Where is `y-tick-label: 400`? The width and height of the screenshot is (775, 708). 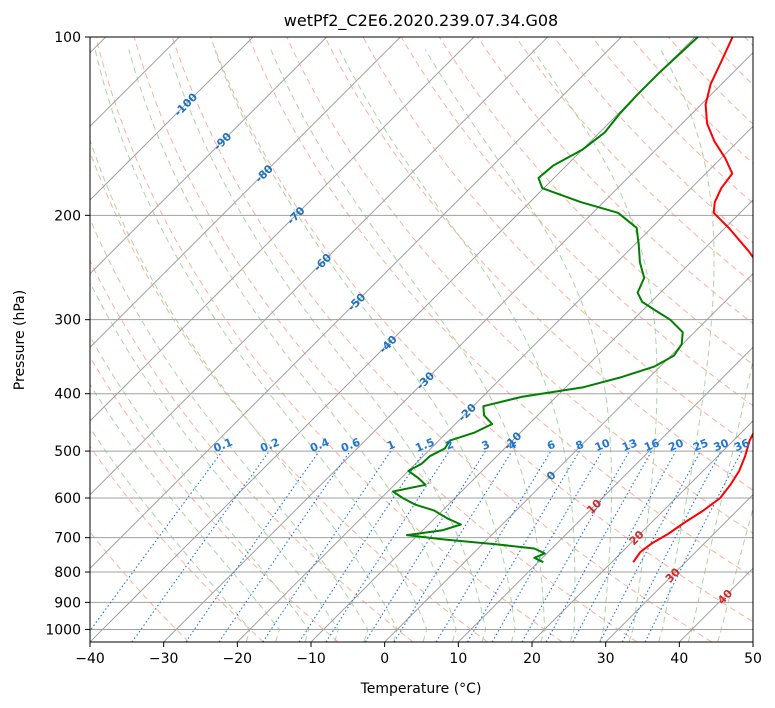 y-tick-label: 400 is located at coordinates (67, 395).